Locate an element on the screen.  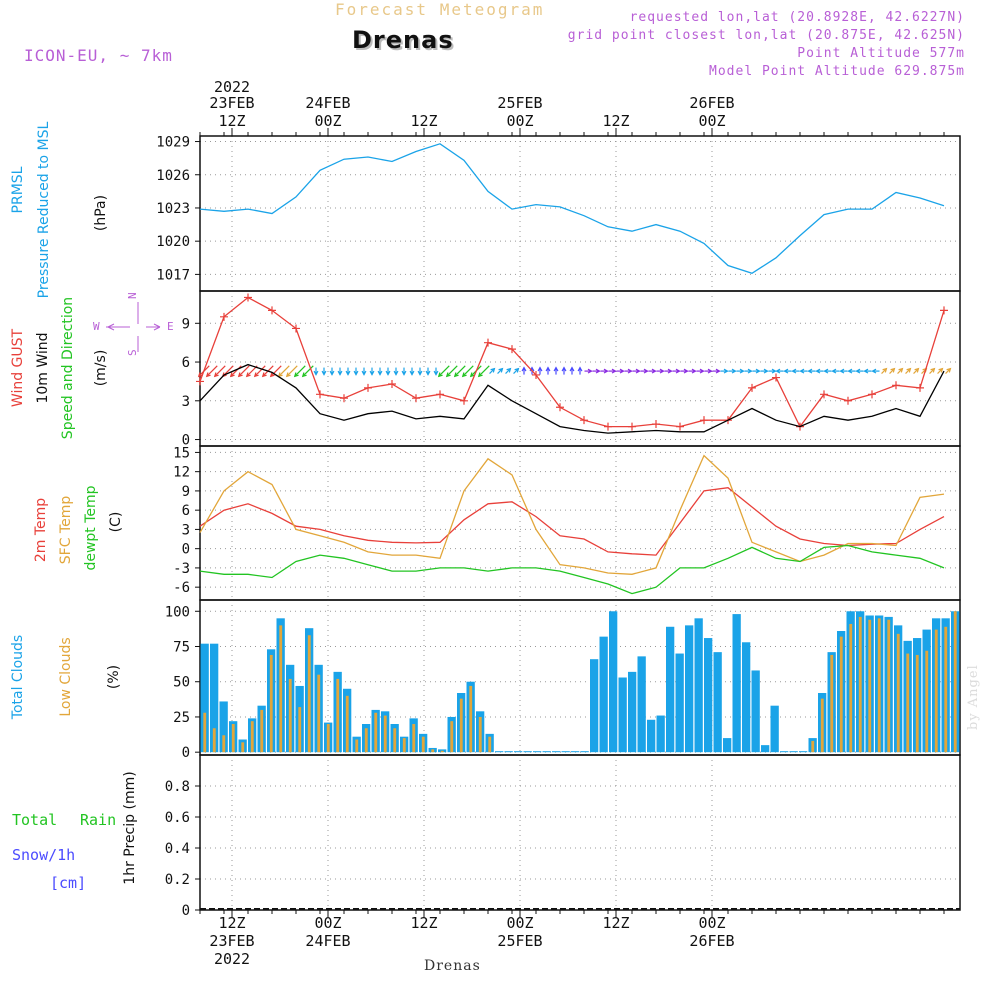
faint-title: Forecast Meteogram is located at coordinates (440, 9).